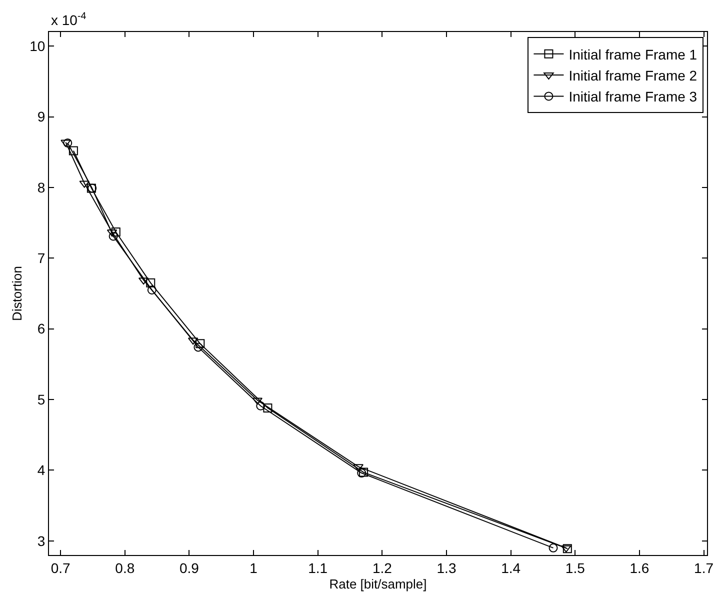 Image resolution: width=726 pixels, height=604 pixels. I want to click on y-tick-label: 3, so click(41, 540).